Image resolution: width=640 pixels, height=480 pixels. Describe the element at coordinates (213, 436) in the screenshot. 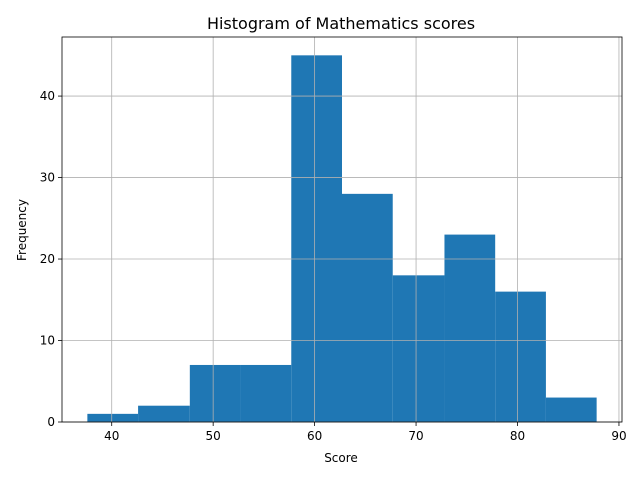

I see `x-tick-label: 50` at that location.